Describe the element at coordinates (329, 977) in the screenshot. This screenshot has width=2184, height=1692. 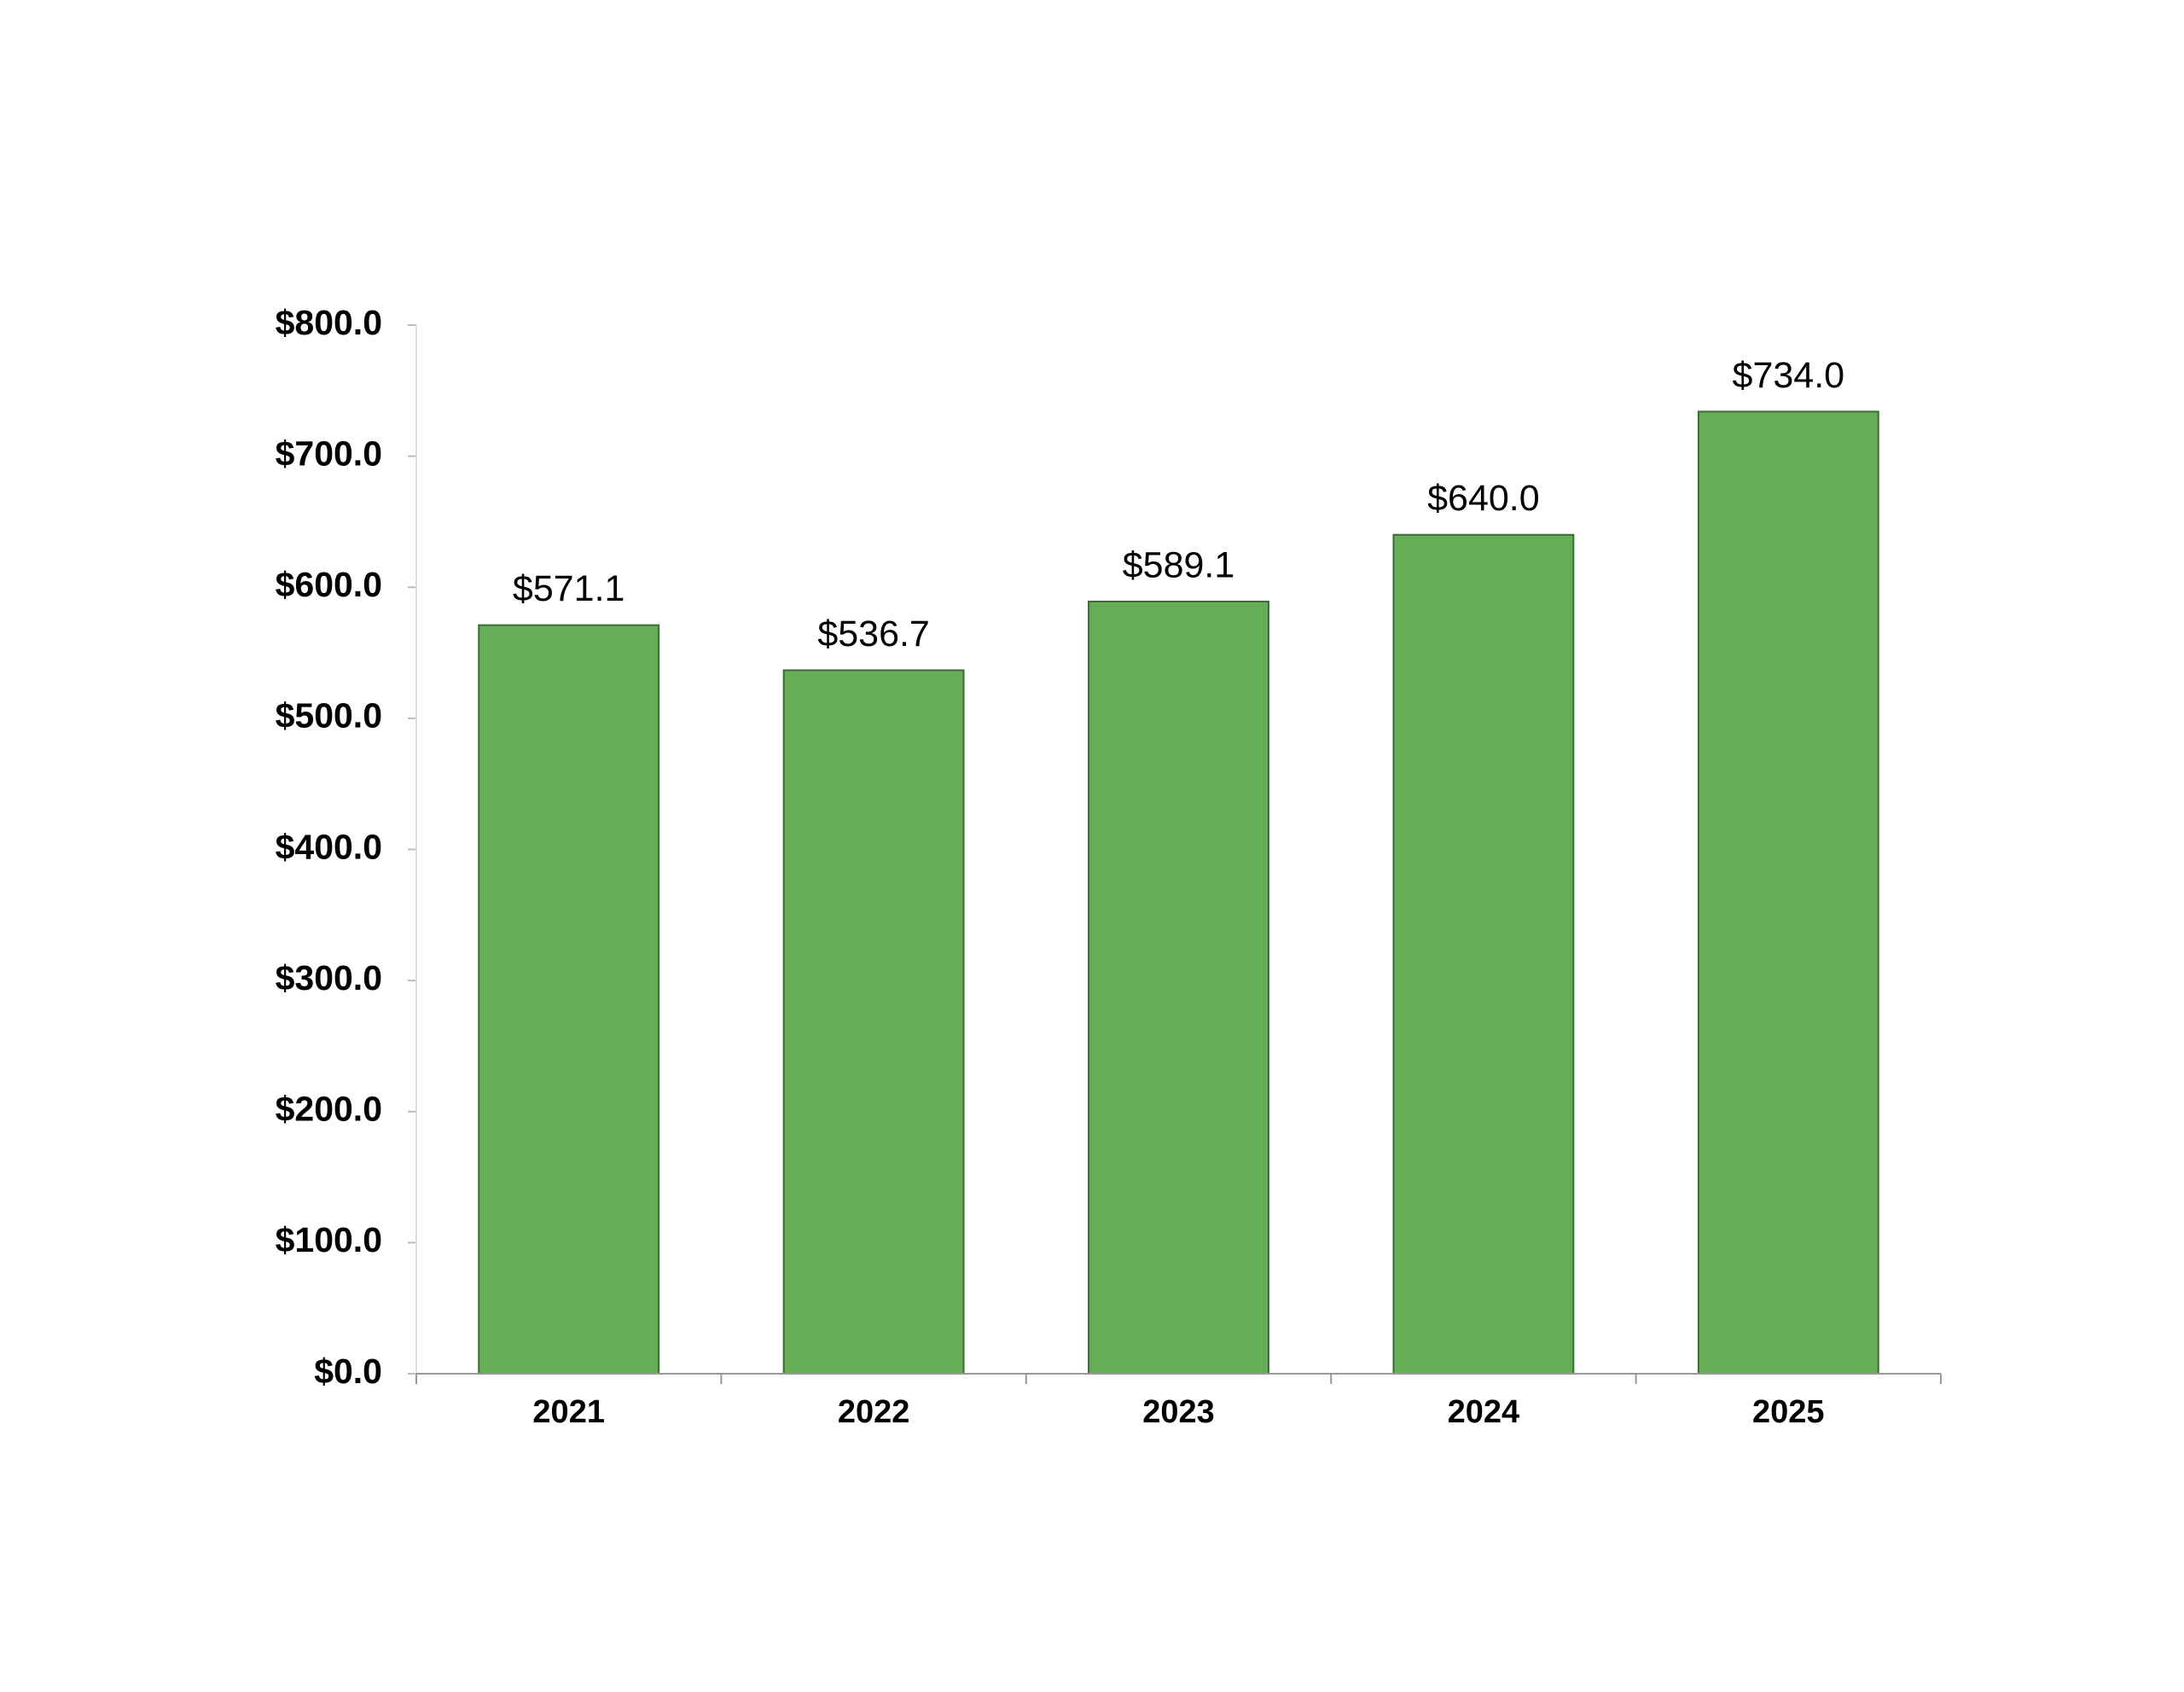
I see `y-tick-label: $300.0` at that location.